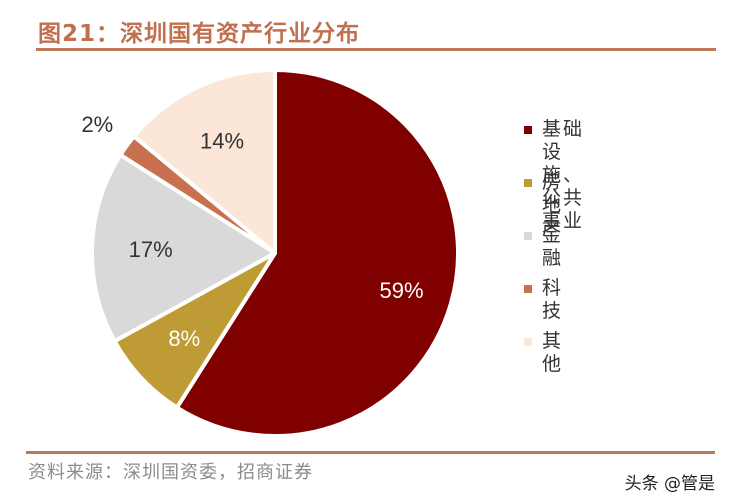  What do you see at coordinates (170, 472) in the screenshot?
I see `source-note: 资料来源：深圳国资委，招商证券` at bounding box center [170, 472].